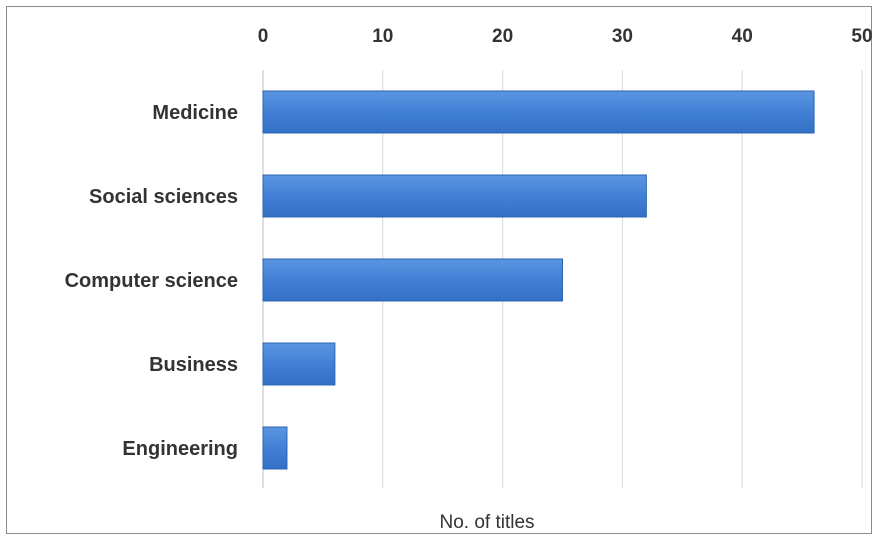 This screenshot has width=879, height=538. I want to click on x-tick-label-20: 20, so click(502, 36).